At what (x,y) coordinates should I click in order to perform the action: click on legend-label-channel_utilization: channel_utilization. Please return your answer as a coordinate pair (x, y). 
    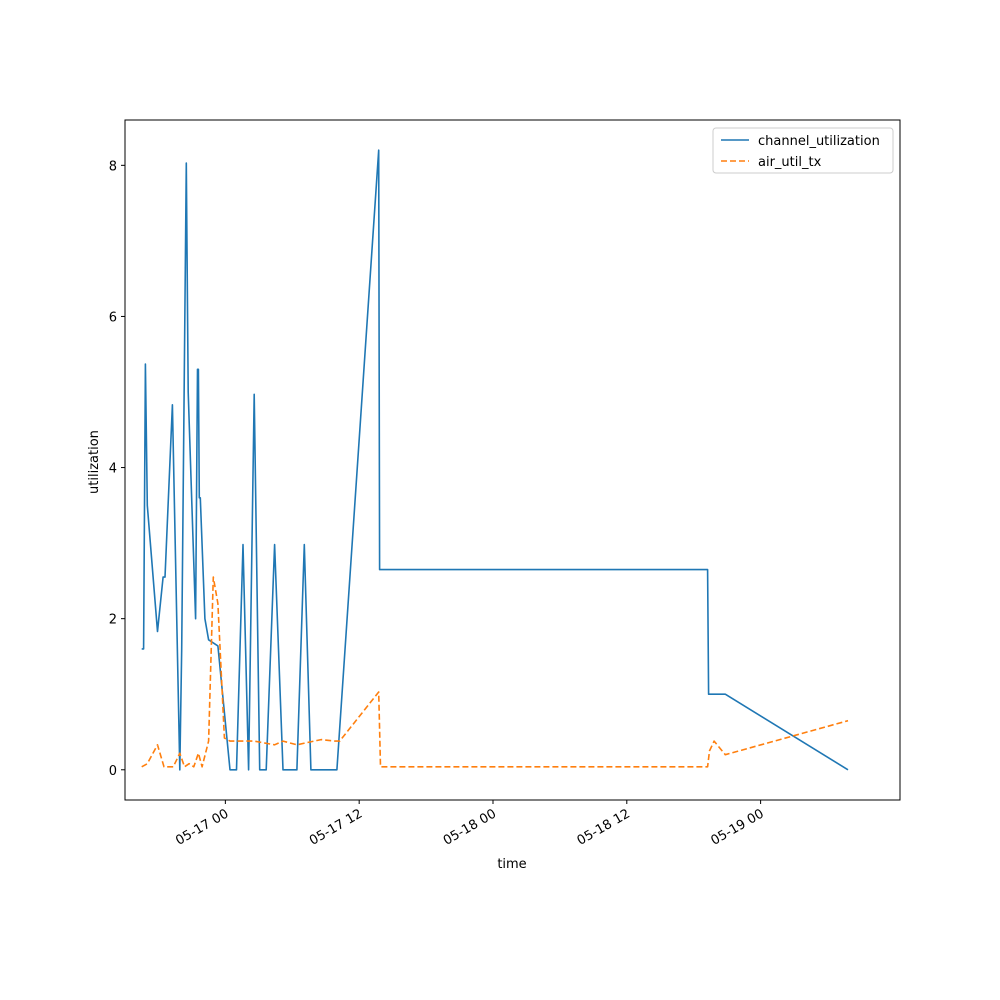
    Looking at the image, I should click on (819, 141).